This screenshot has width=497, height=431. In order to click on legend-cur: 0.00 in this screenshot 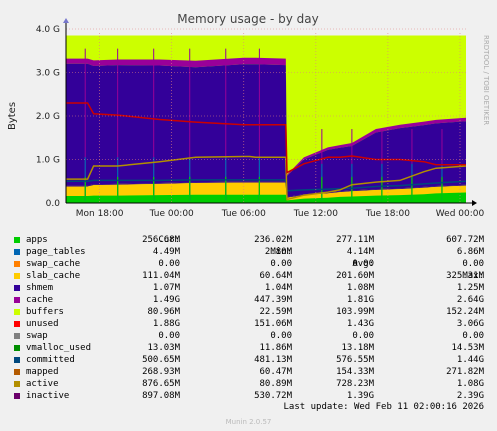, I will do `click(169, 336)`.